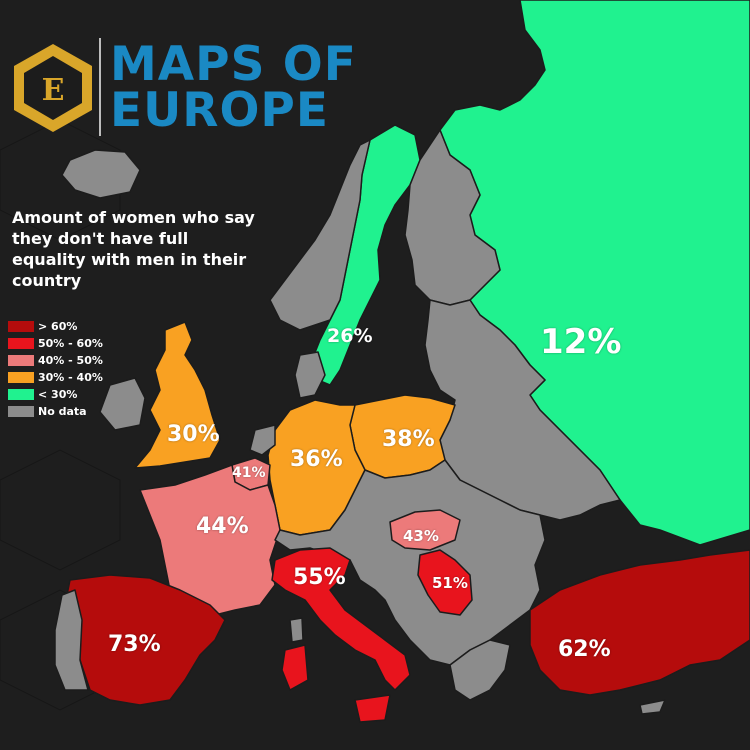 This screenshot has width=750, height=750. I want to click on label-united-kingdom: 30%, so click(193, 434).